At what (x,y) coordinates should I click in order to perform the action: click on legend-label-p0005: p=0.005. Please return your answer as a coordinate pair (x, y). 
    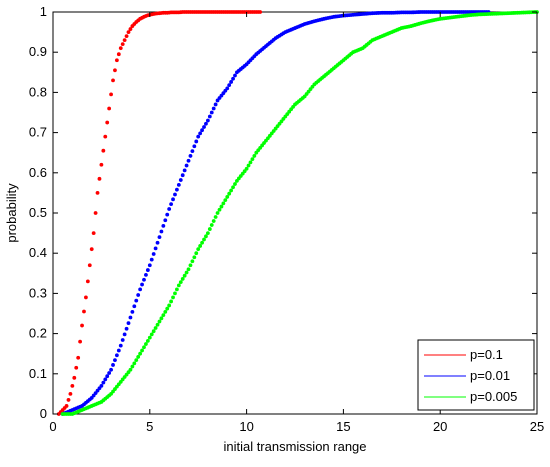
    Looking at the image, I should click on (493, 396).